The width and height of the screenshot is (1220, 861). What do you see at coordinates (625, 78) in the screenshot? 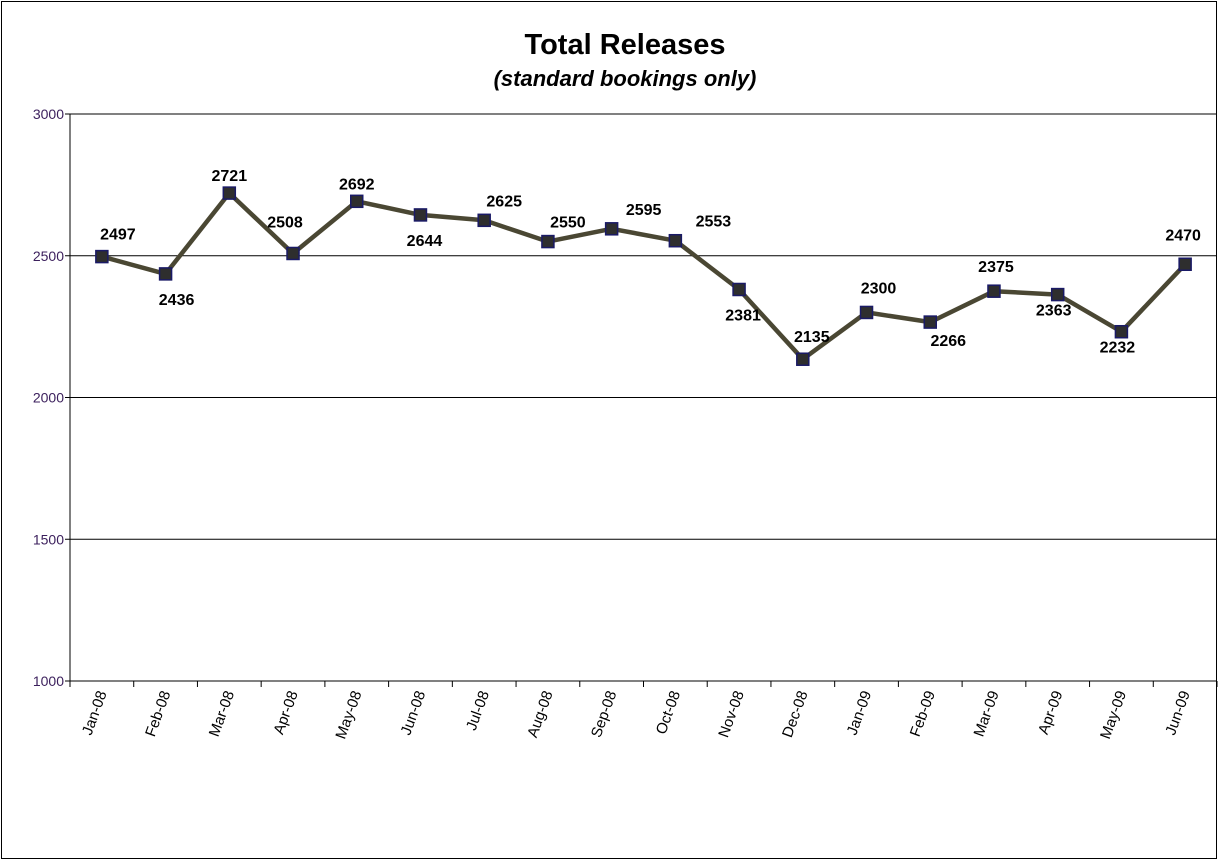
I see `chart-subtitle: (standard bookings only)` at bounding box center [625, 78].